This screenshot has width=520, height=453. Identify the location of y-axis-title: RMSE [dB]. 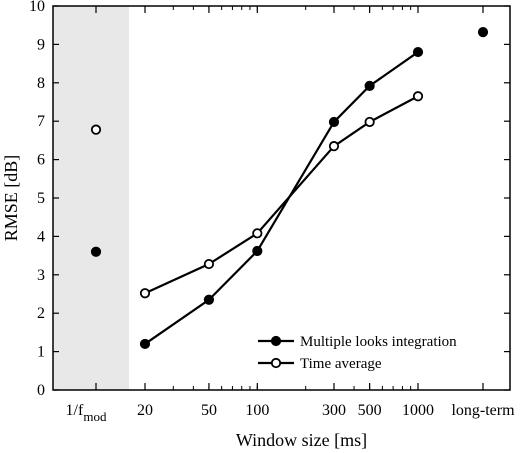
(11, 198).